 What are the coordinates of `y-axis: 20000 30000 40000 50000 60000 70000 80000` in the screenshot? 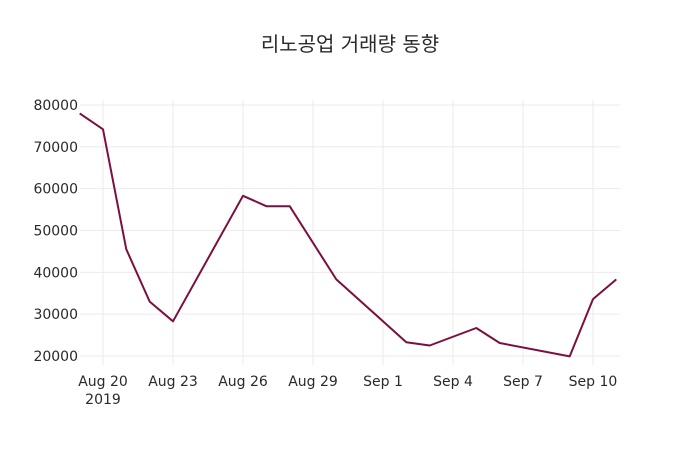 It's located at (55, 231).